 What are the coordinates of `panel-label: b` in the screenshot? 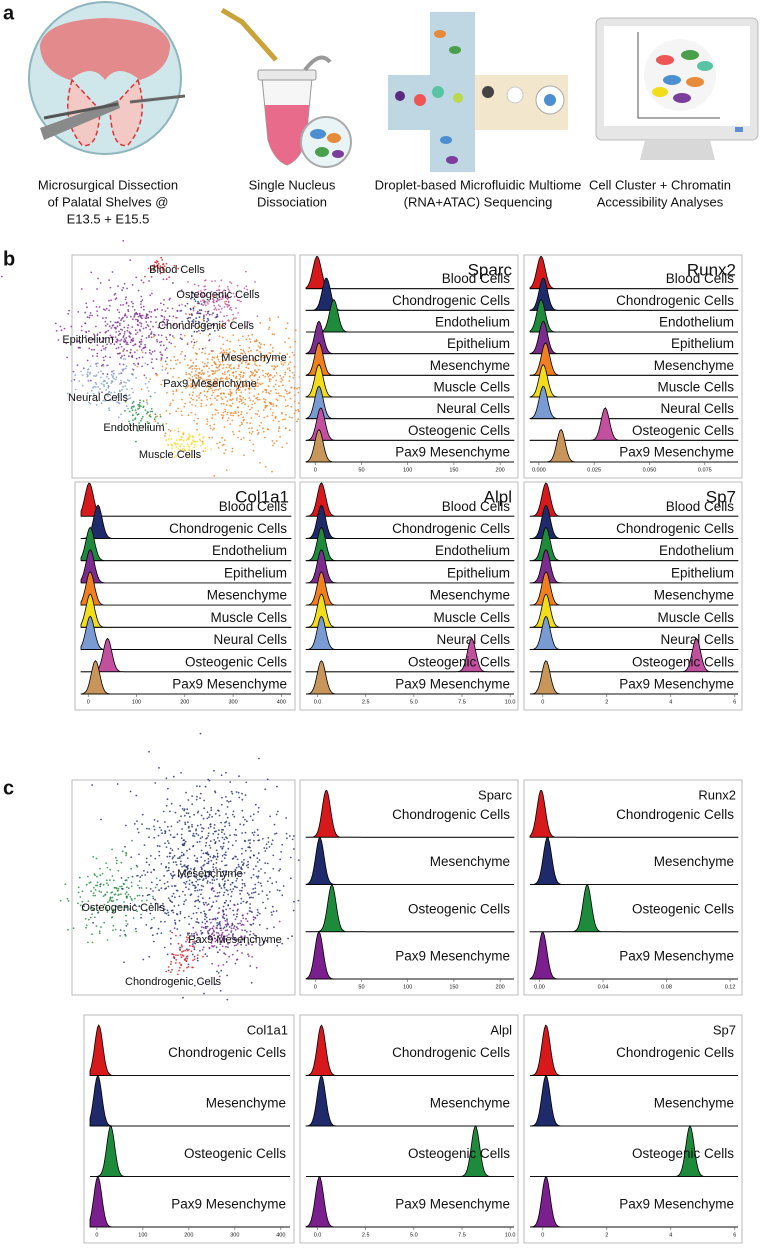 It's located at (9, 259).